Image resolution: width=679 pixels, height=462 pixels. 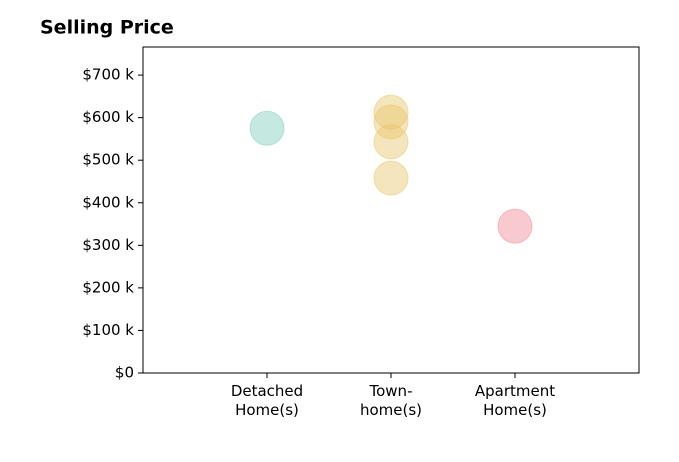 I want to click on y-tick-label: $200 k, so click(x=108, y=287).